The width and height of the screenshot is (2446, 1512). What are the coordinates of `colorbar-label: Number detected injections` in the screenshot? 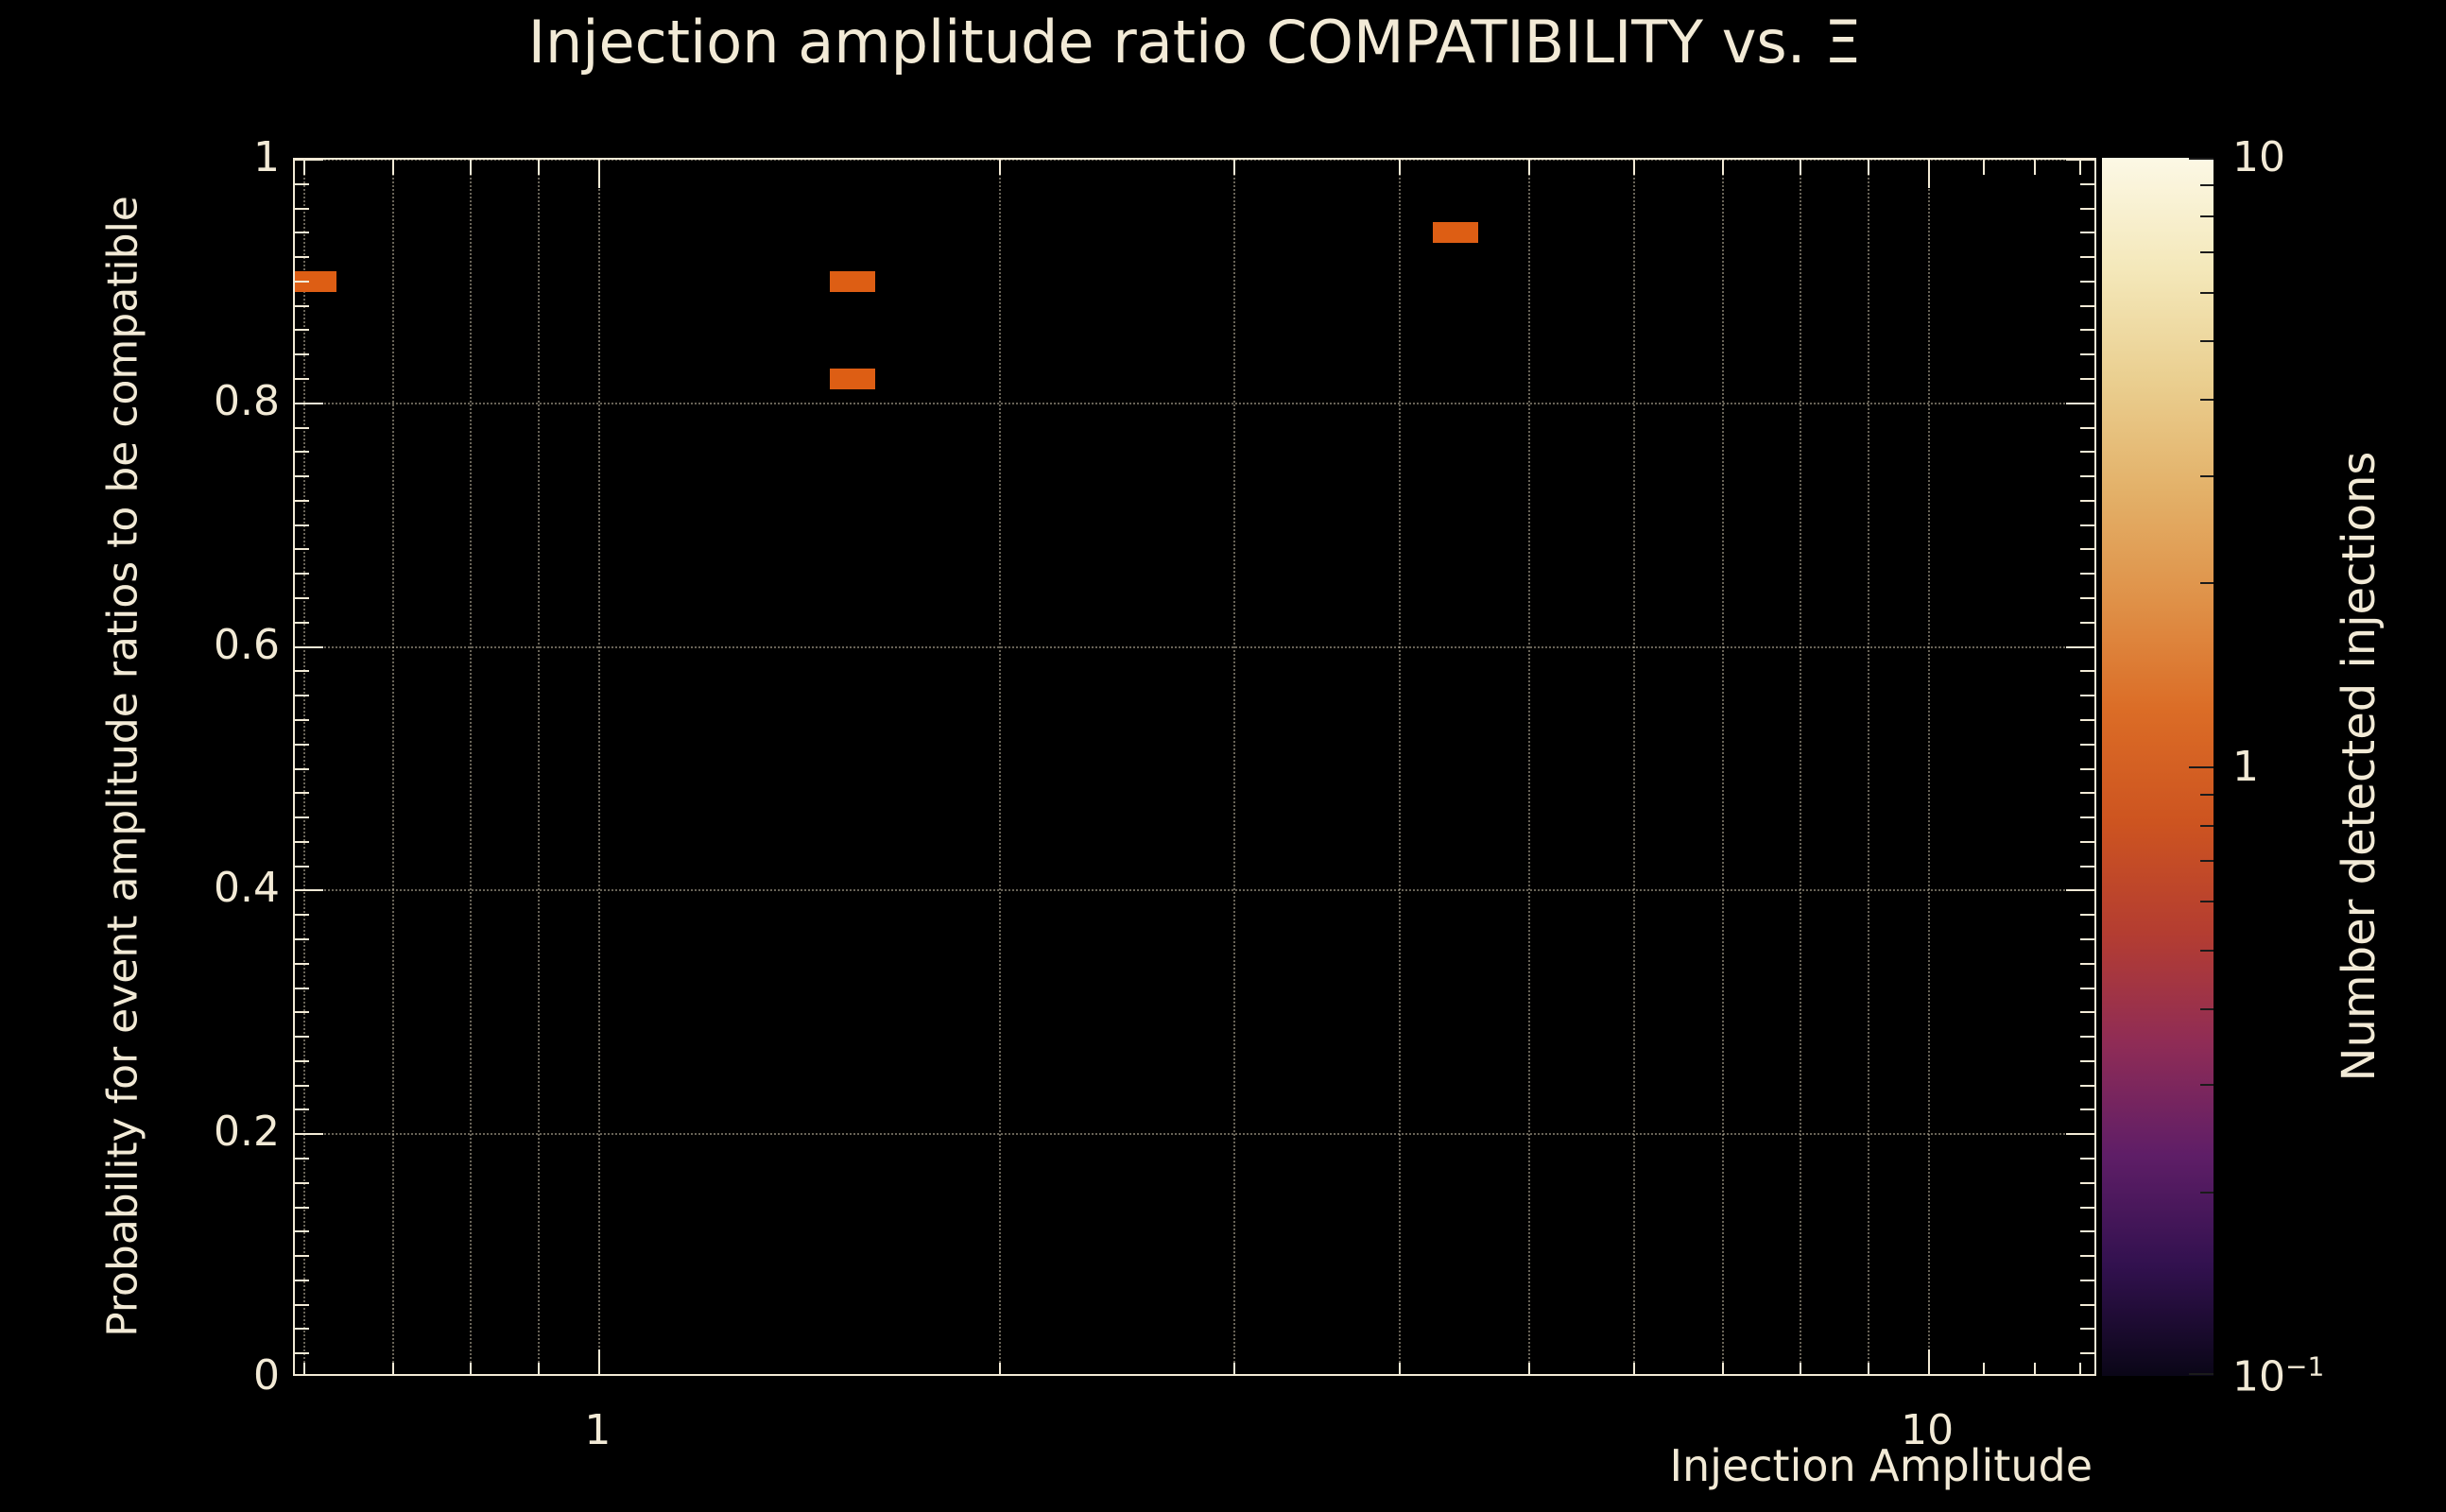 It's located at (2359, 766).